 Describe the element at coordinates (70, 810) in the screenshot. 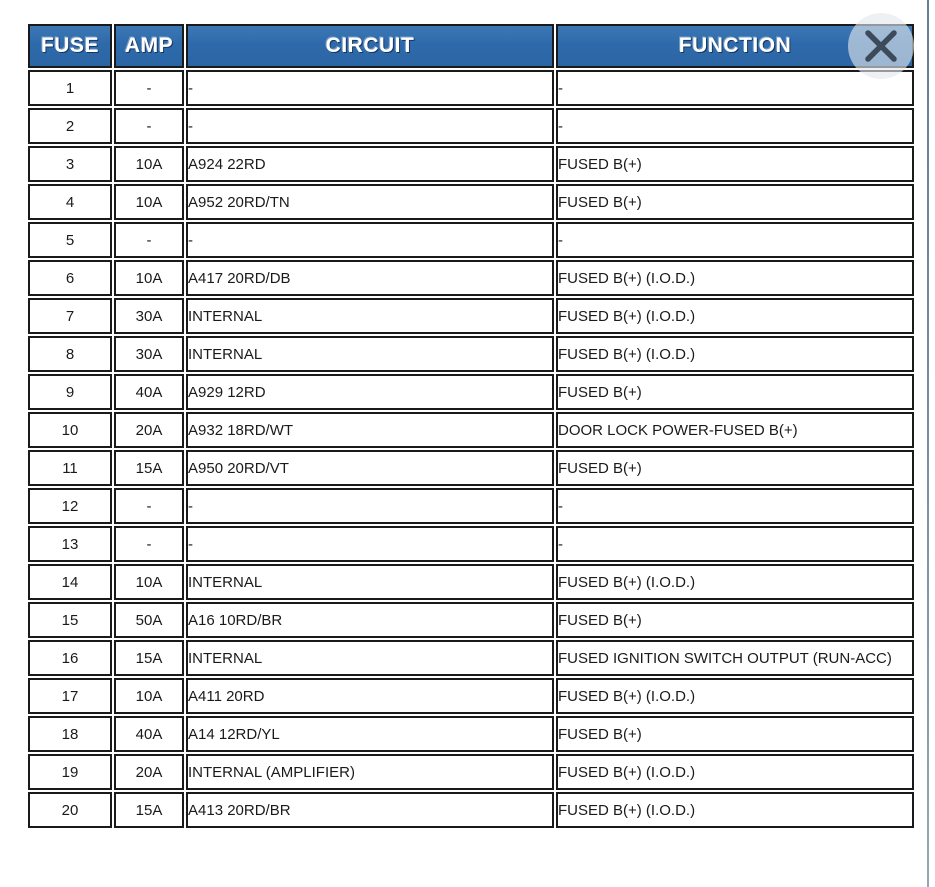

I see `cell-fuse: 20` at that location.